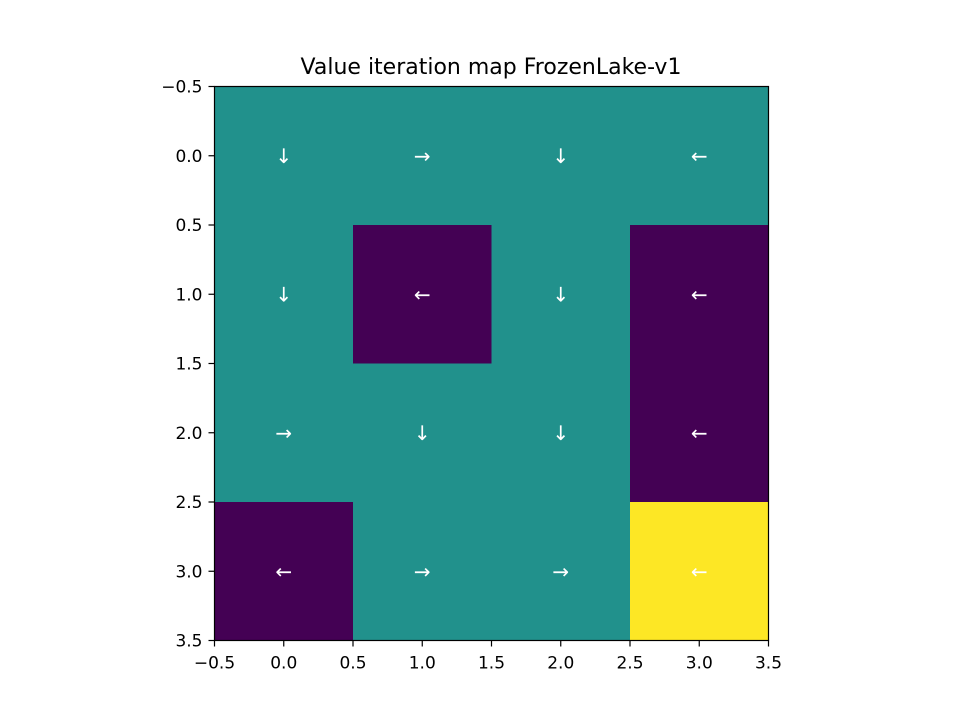 This screenshot has width=960, height=720. What do you see at coordinates (352, 664) in the screenshot?
I see `x-tick-label: 0.5` at bounding box center [352, 664].